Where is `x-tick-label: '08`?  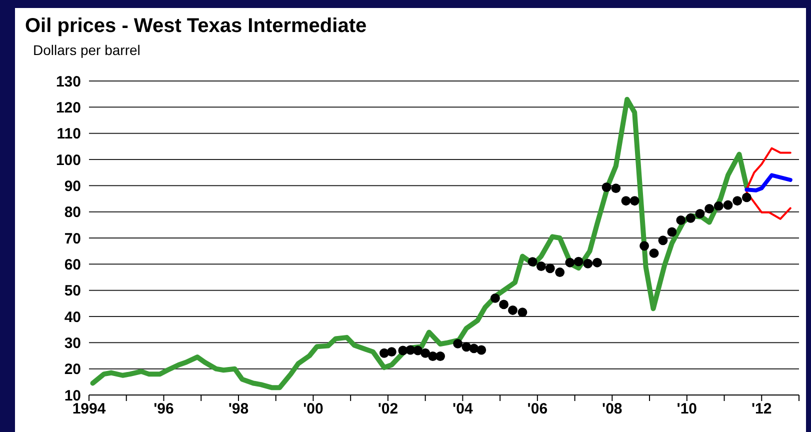
x-tick-label: '08 is located at coordinates (612, 409).